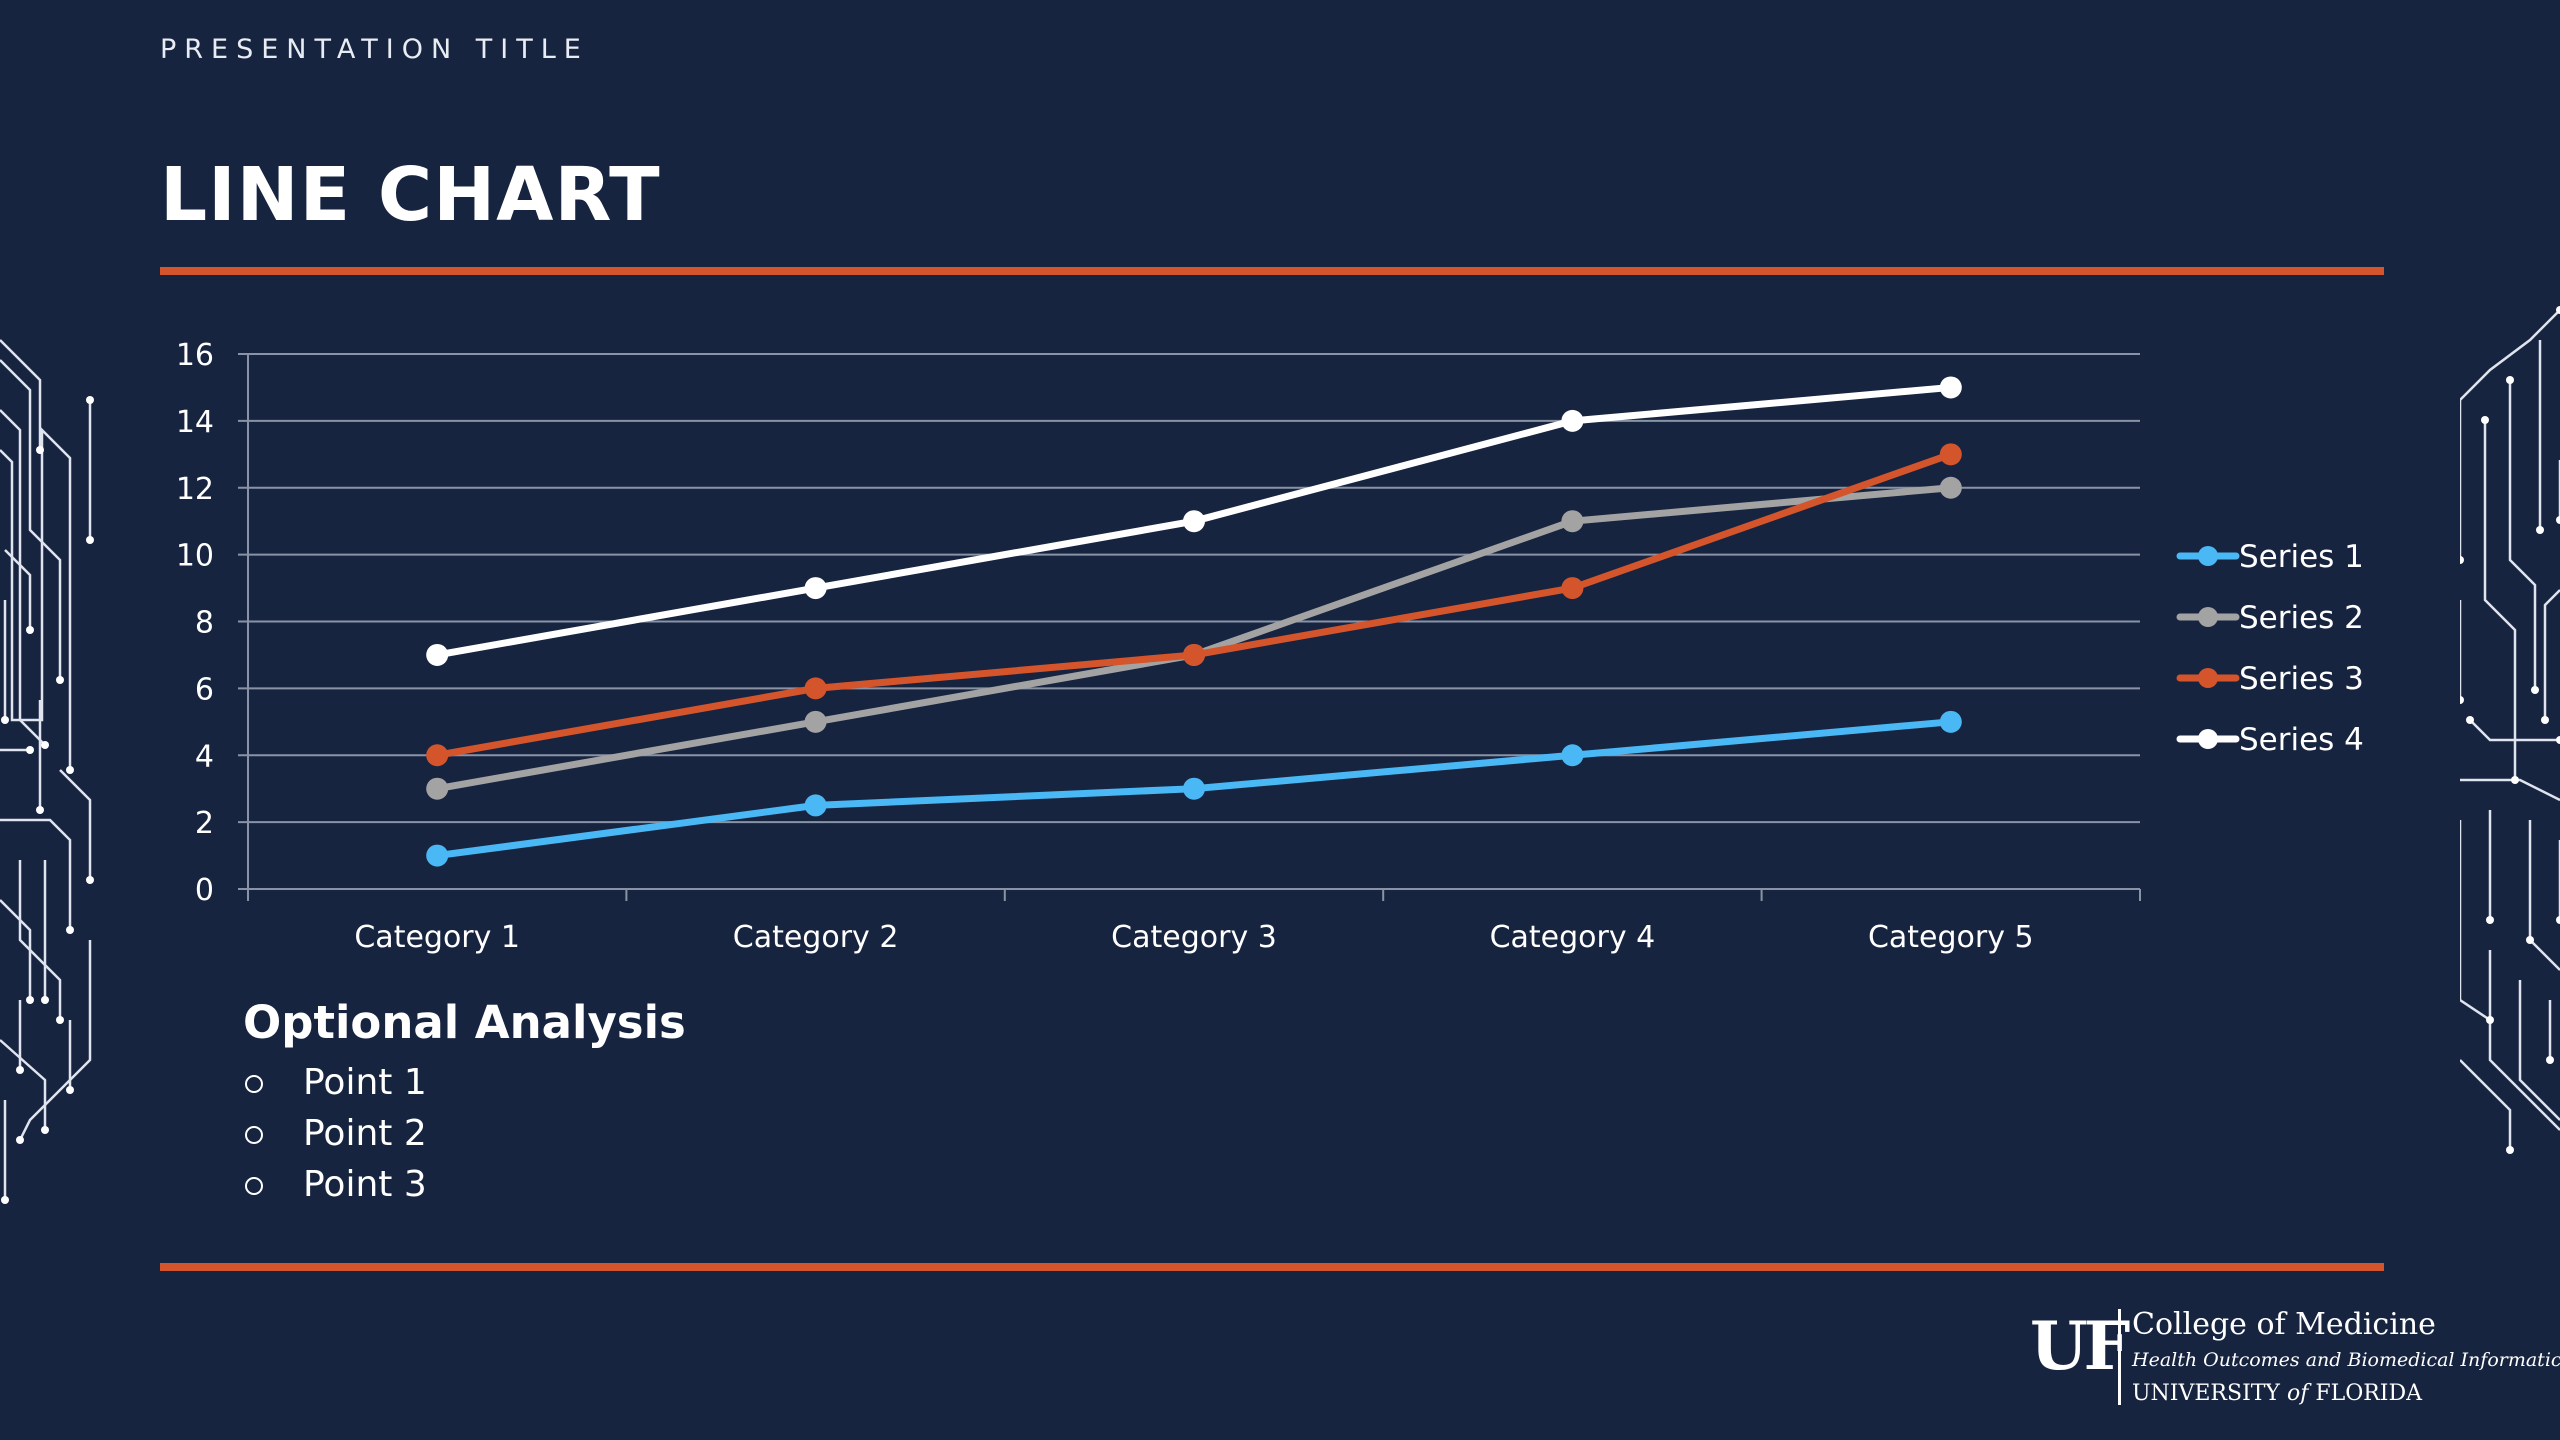 This screenshot has width=2560, height=1440. I want to click on analysis-title: Optional Analysis, so click(464, 1022).